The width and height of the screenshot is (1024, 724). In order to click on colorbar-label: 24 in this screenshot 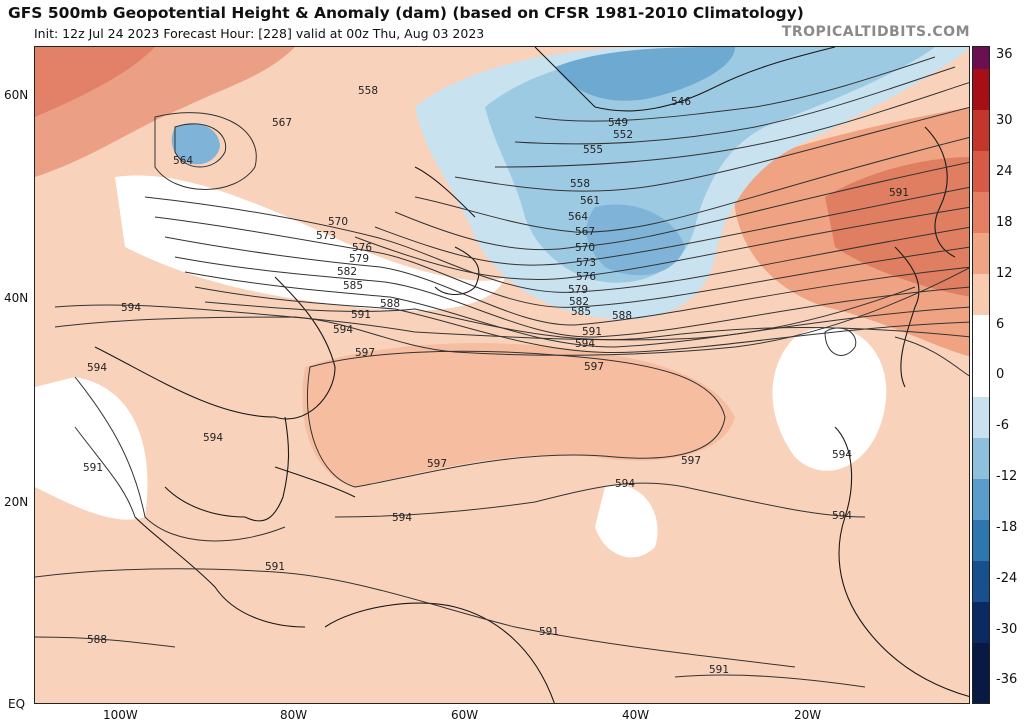, I will do `click(1004, 171)`.